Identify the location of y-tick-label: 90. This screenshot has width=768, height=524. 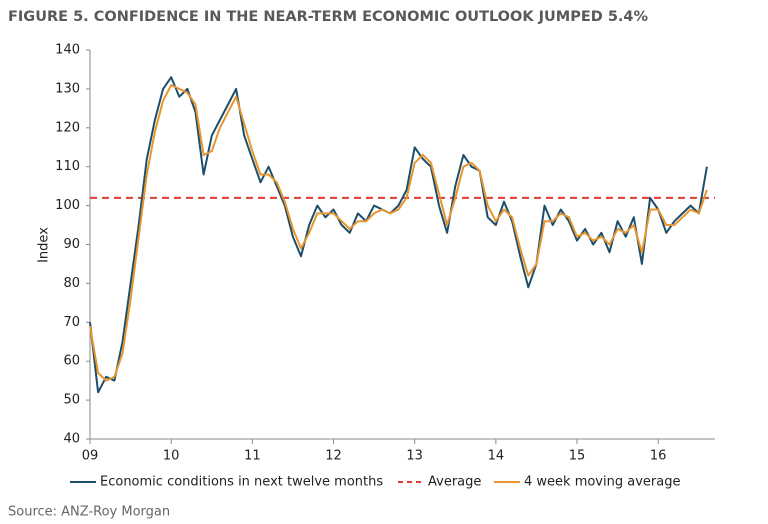
(71, 244).